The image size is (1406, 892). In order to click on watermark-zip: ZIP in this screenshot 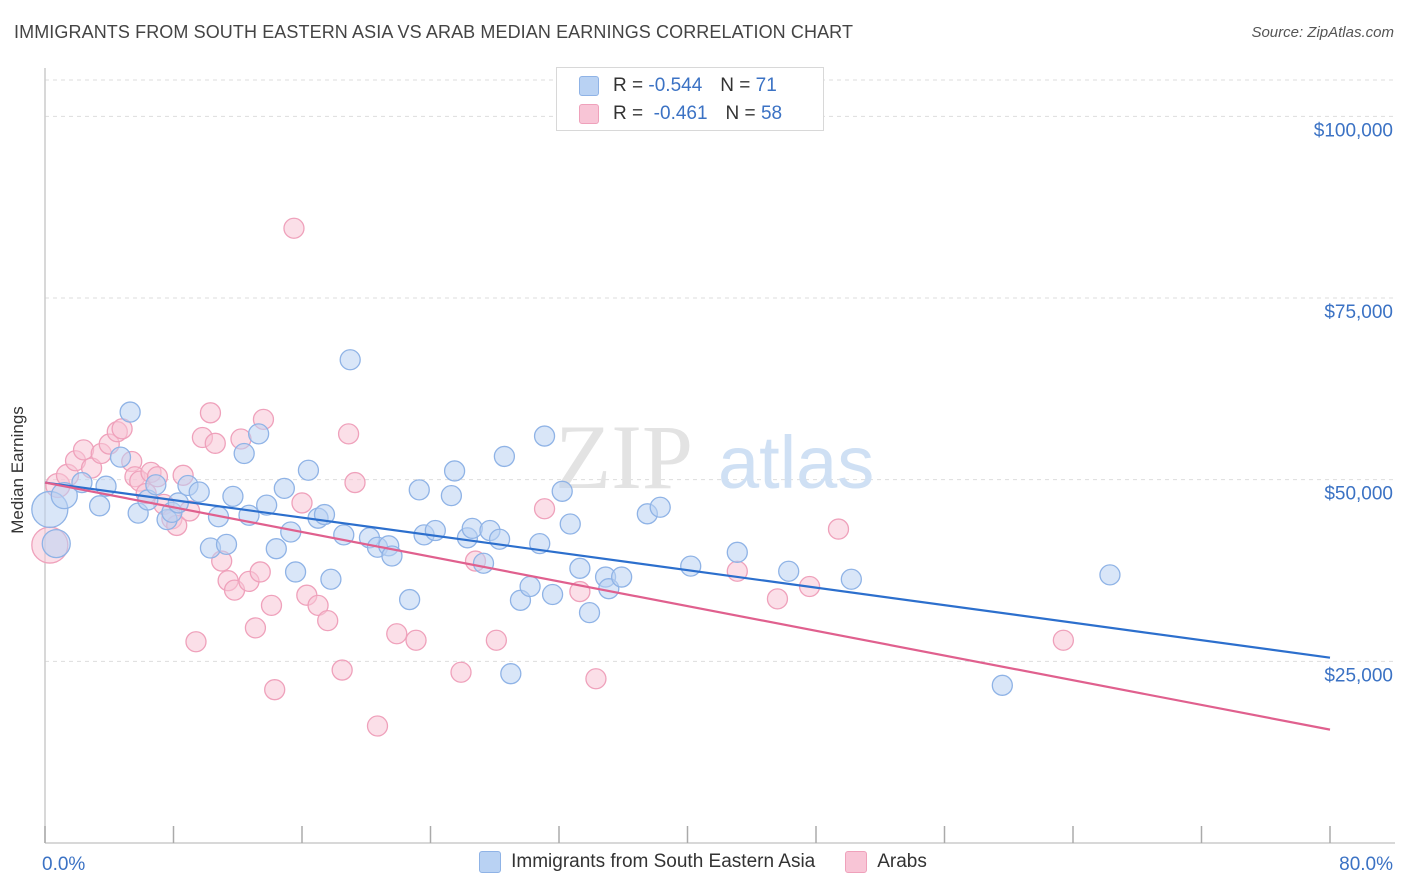, I will do `click(624, 457)`.